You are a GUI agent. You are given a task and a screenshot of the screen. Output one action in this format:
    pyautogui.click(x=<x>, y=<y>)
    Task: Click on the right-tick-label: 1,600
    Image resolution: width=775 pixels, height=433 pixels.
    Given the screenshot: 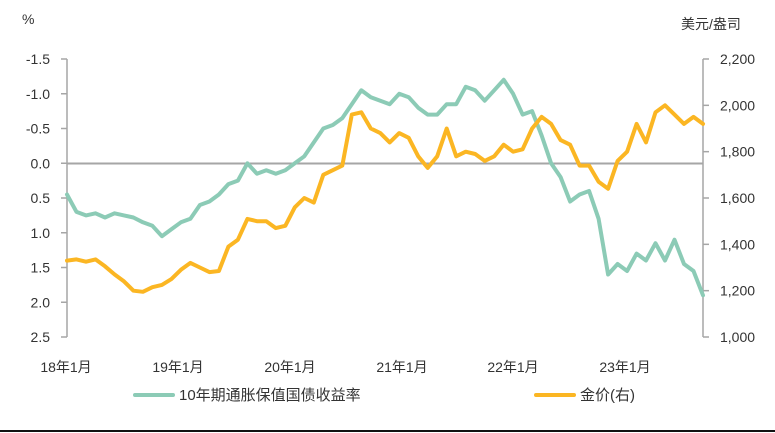 What is the action you would take?
    pyautogui.click(x=737, y=198)
    